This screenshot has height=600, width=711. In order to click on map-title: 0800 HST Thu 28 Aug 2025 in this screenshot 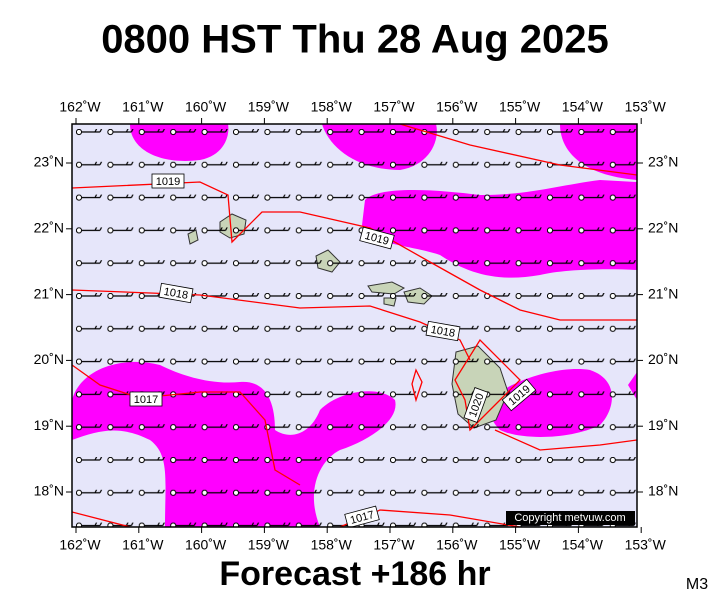, I will do `click(355, 40)`.